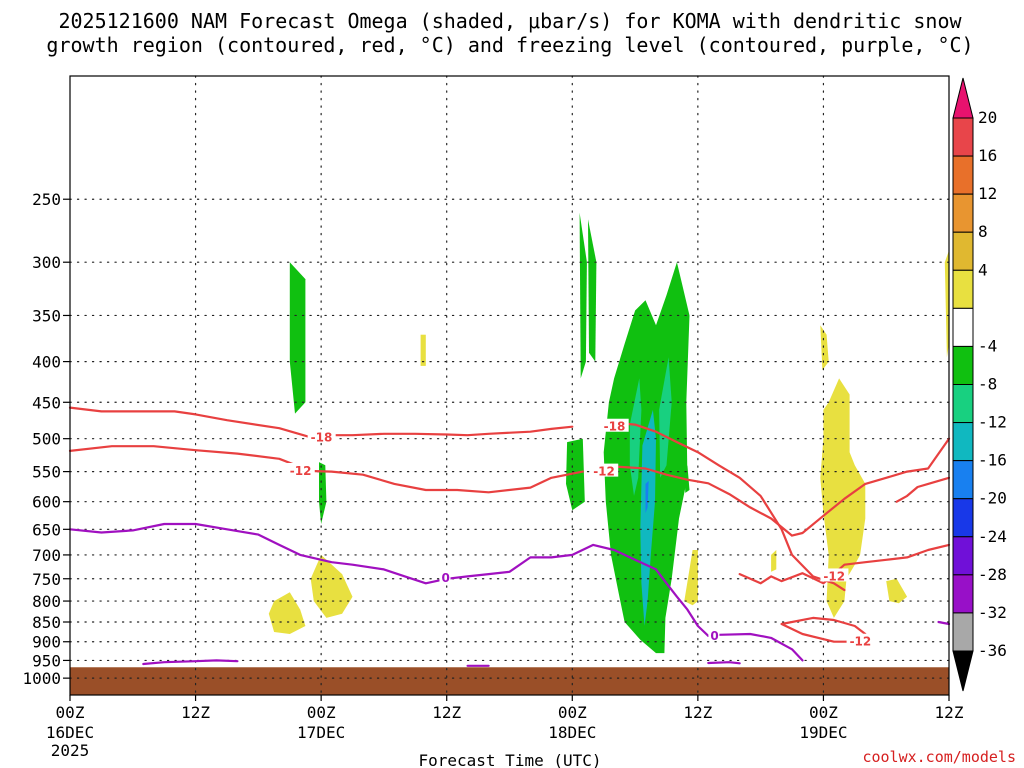 This screenshot has height=768, width=1024. What do you see at coordinates (992, 650) in the screenshot?
I see `colorbar-label-14: -36` at bounding box center [992, 650].